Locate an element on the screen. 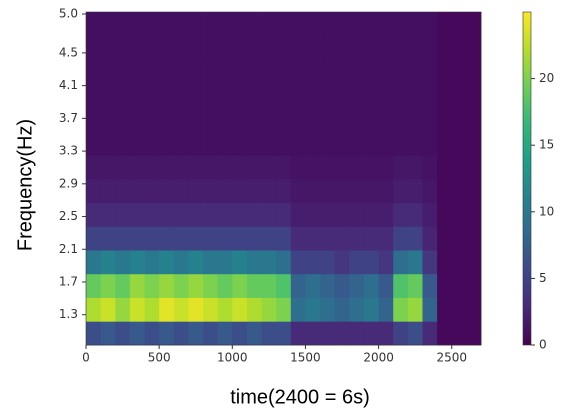 This screenshot has height=412, width=566. x-tick-label: 1000 is located at coordinates (232, 358).